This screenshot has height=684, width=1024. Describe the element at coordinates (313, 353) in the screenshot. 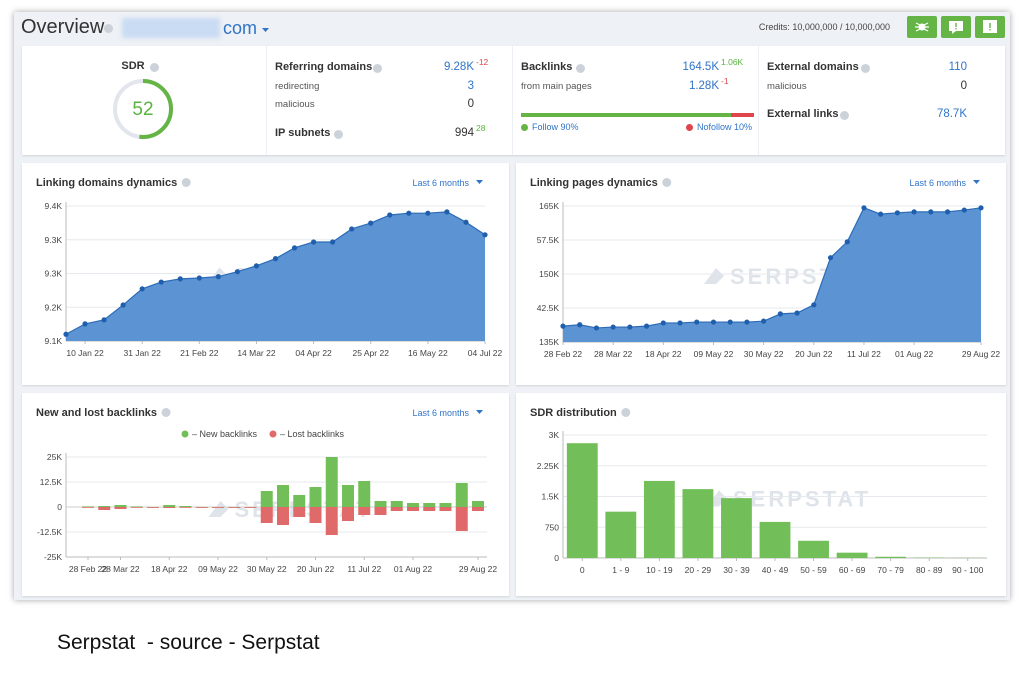

I see `x-tick-label: 04 Apr 22` at that location.